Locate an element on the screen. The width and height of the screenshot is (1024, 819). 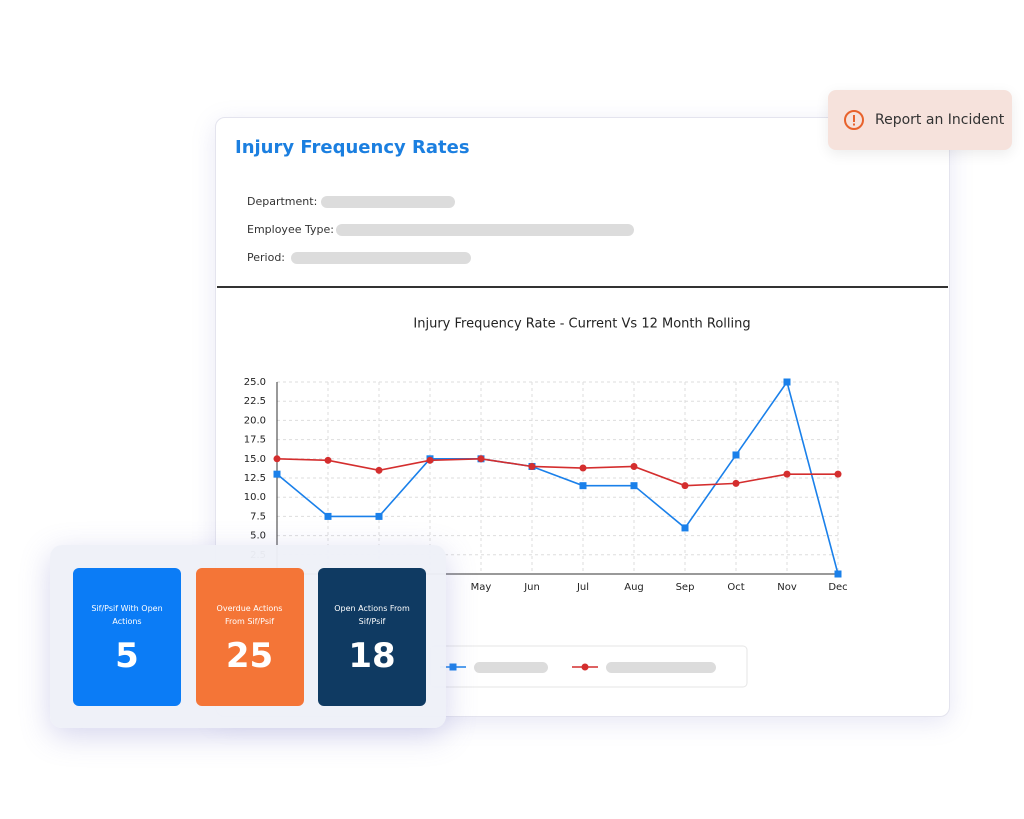
divider is located at coordinates (582, 287).